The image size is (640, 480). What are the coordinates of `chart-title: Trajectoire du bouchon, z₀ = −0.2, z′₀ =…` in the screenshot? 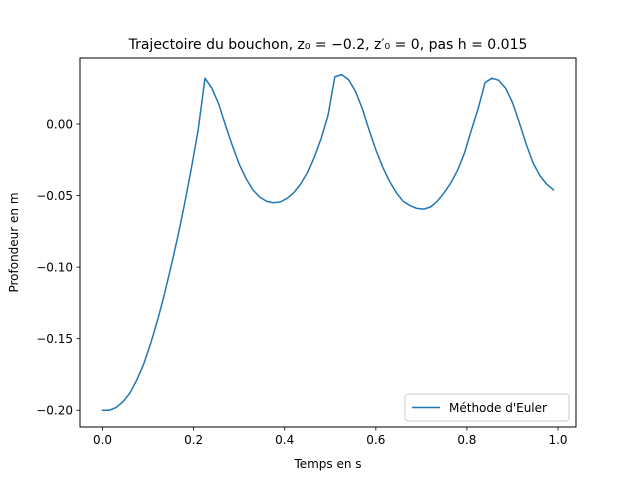 It's located at (328, 45).